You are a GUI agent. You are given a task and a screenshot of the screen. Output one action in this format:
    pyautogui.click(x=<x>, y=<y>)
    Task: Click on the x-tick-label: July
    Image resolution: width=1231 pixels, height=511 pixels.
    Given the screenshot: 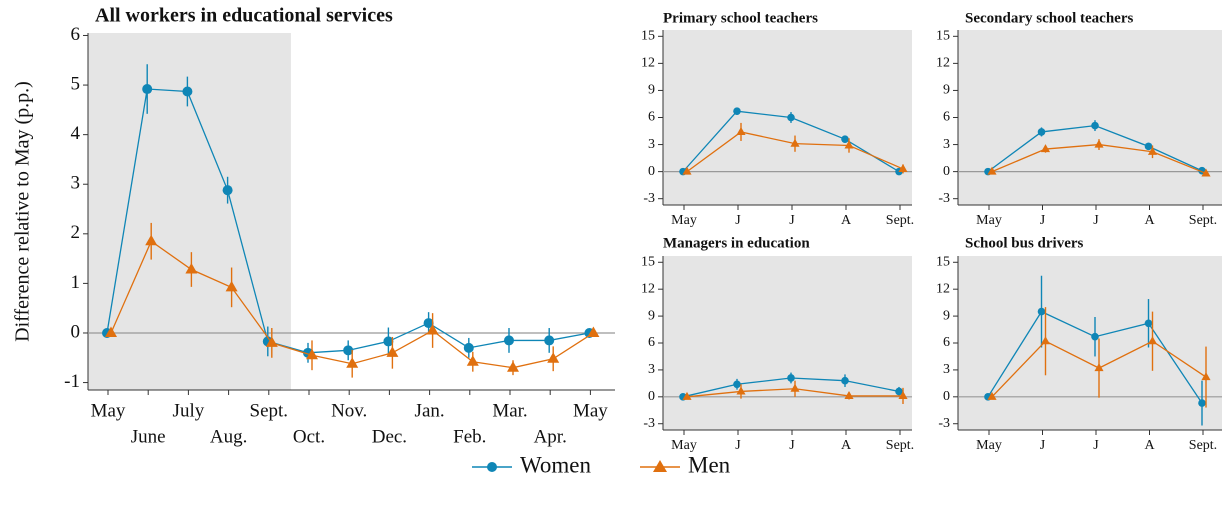 What is the action you would take?
    pyautogui.click(x=189, y=410)
    